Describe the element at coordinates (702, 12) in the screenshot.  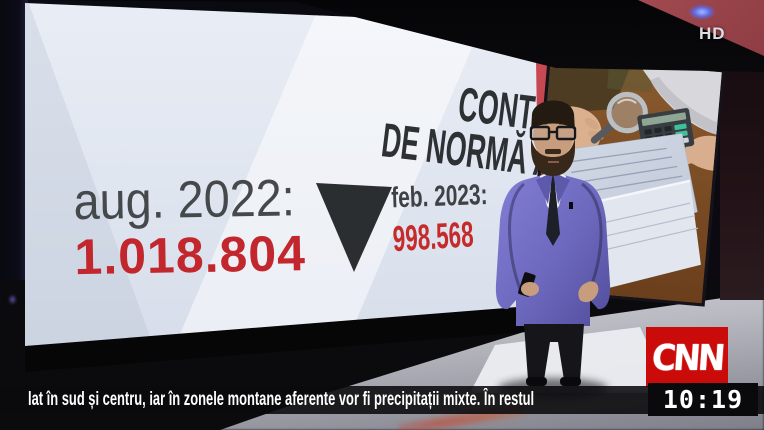
I see `studio-spotlight` at that location.